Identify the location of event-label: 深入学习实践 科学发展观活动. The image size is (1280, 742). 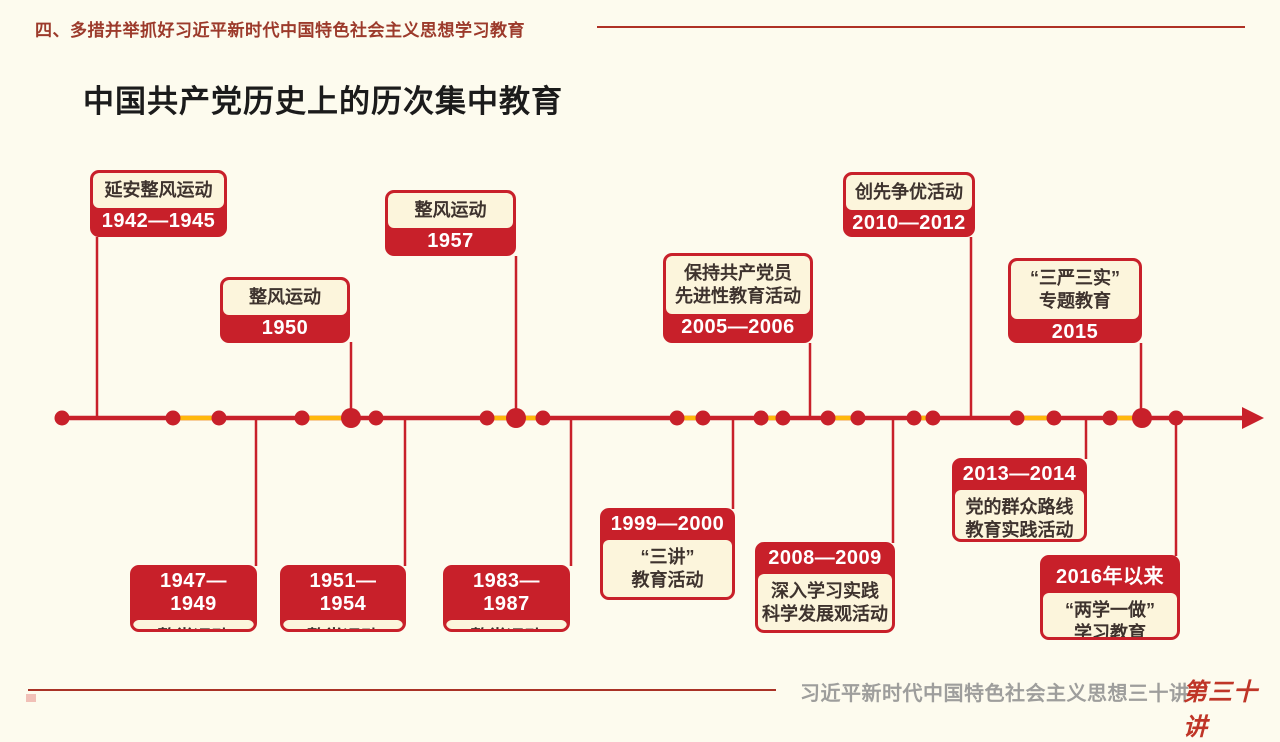
(825, 602).